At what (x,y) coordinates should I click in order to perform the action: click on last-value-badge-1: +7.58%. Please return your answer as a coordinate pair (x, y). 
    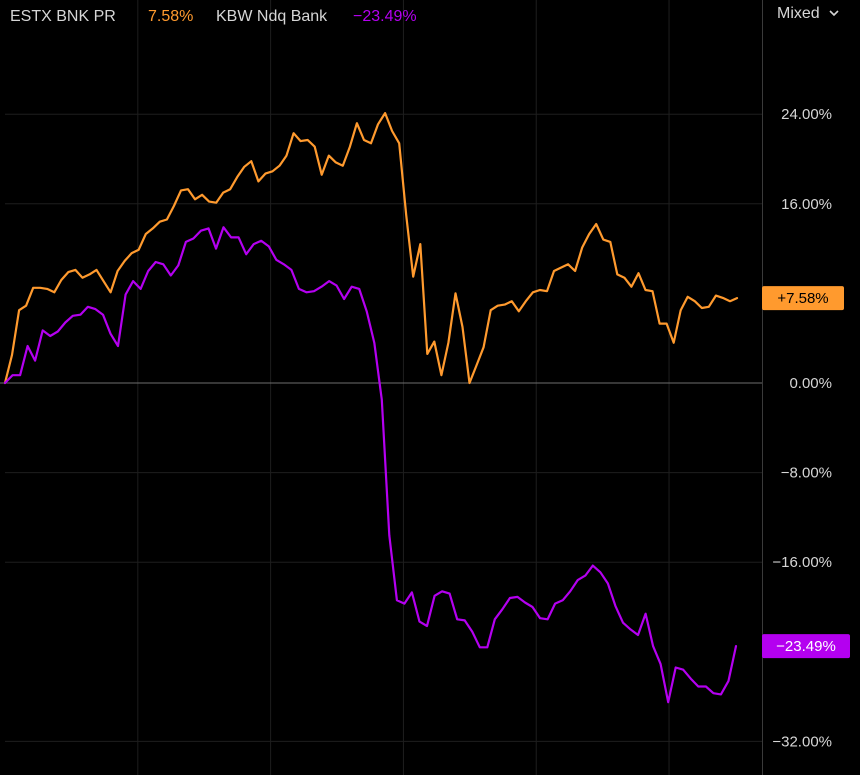
    Looking at the image, I should click on (803, 298).